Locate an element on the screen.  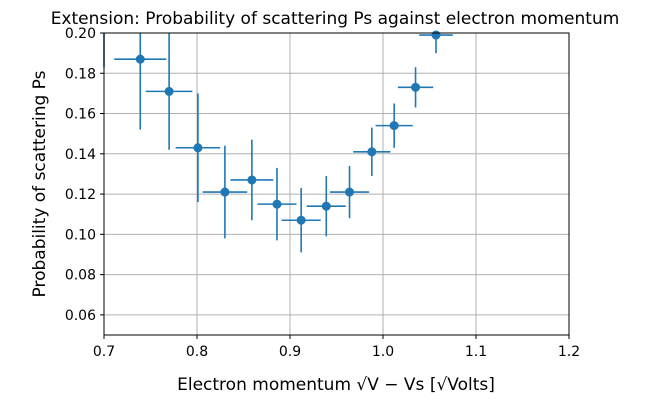
y-tick-label: 0.14 is located at coordinates (80, 155).